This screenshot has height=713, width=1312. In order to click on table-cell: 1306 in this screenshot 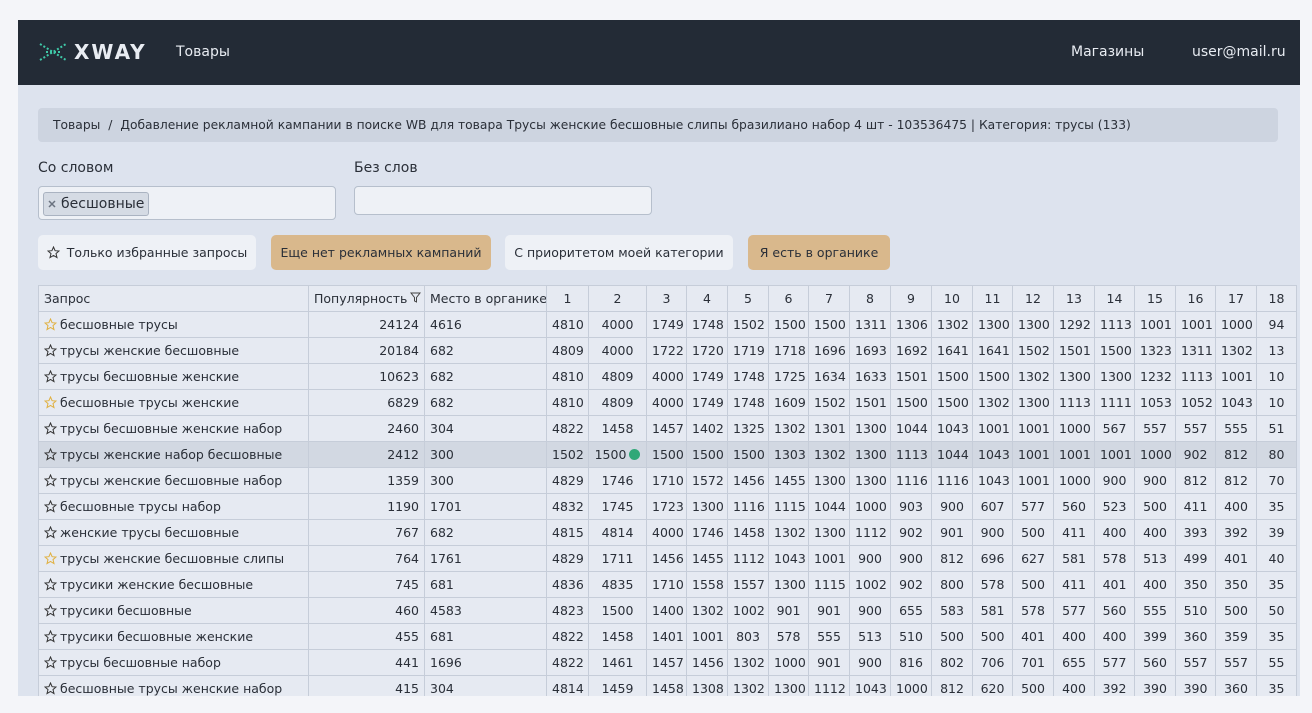, I will do `click(911, 324)`.